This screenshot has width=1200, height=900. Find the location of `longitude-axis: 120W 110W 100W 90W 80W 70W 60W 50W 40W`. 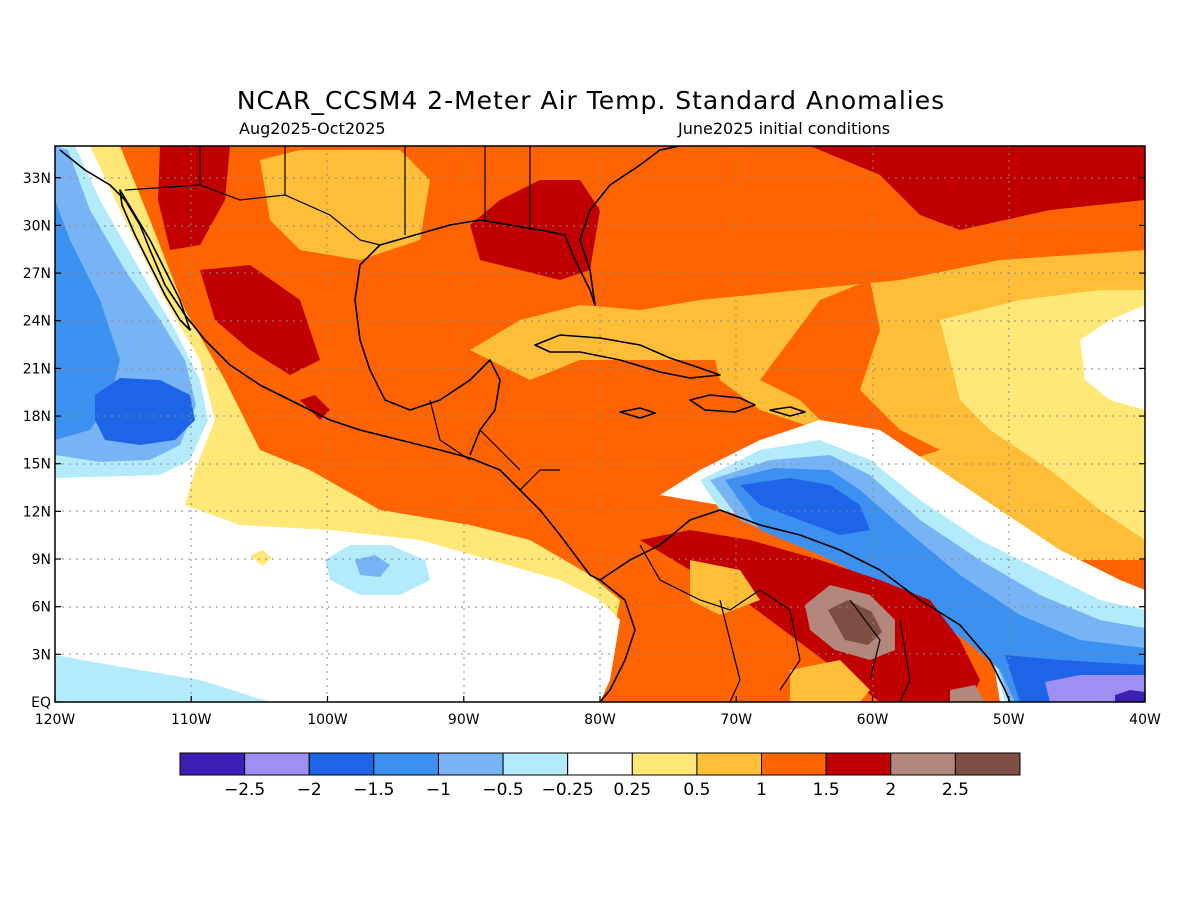

longitude-axis: 120W 110W 100W 90W 80W 70W 60W 50W 40W is located at coordinates (598, 712).